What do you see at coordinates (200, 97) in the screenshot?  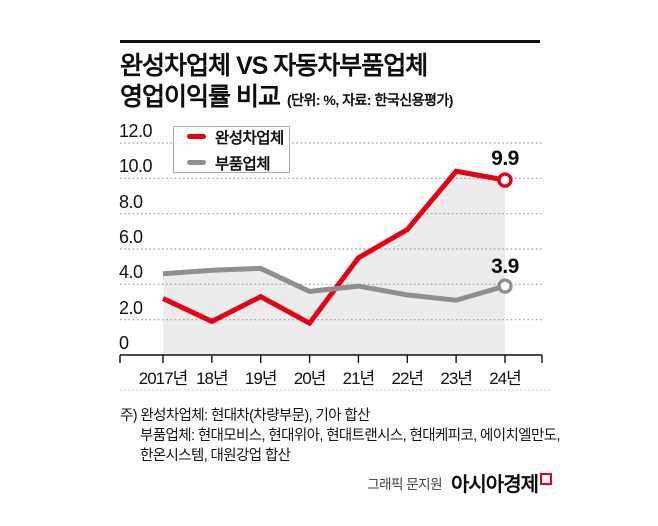 I see `page-title-line2: 영업이익률 비교` at bounding box center [200, 97].